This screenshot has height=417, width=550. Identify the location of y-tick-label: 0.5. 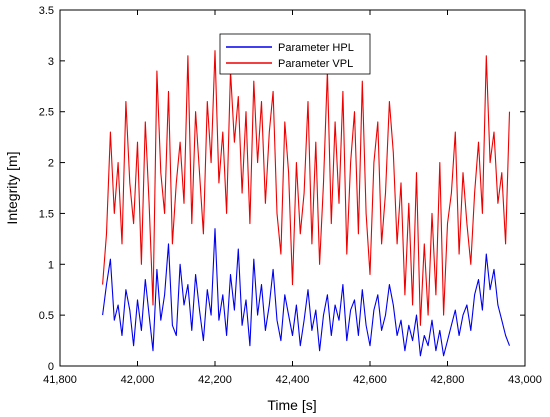
(46, 316).